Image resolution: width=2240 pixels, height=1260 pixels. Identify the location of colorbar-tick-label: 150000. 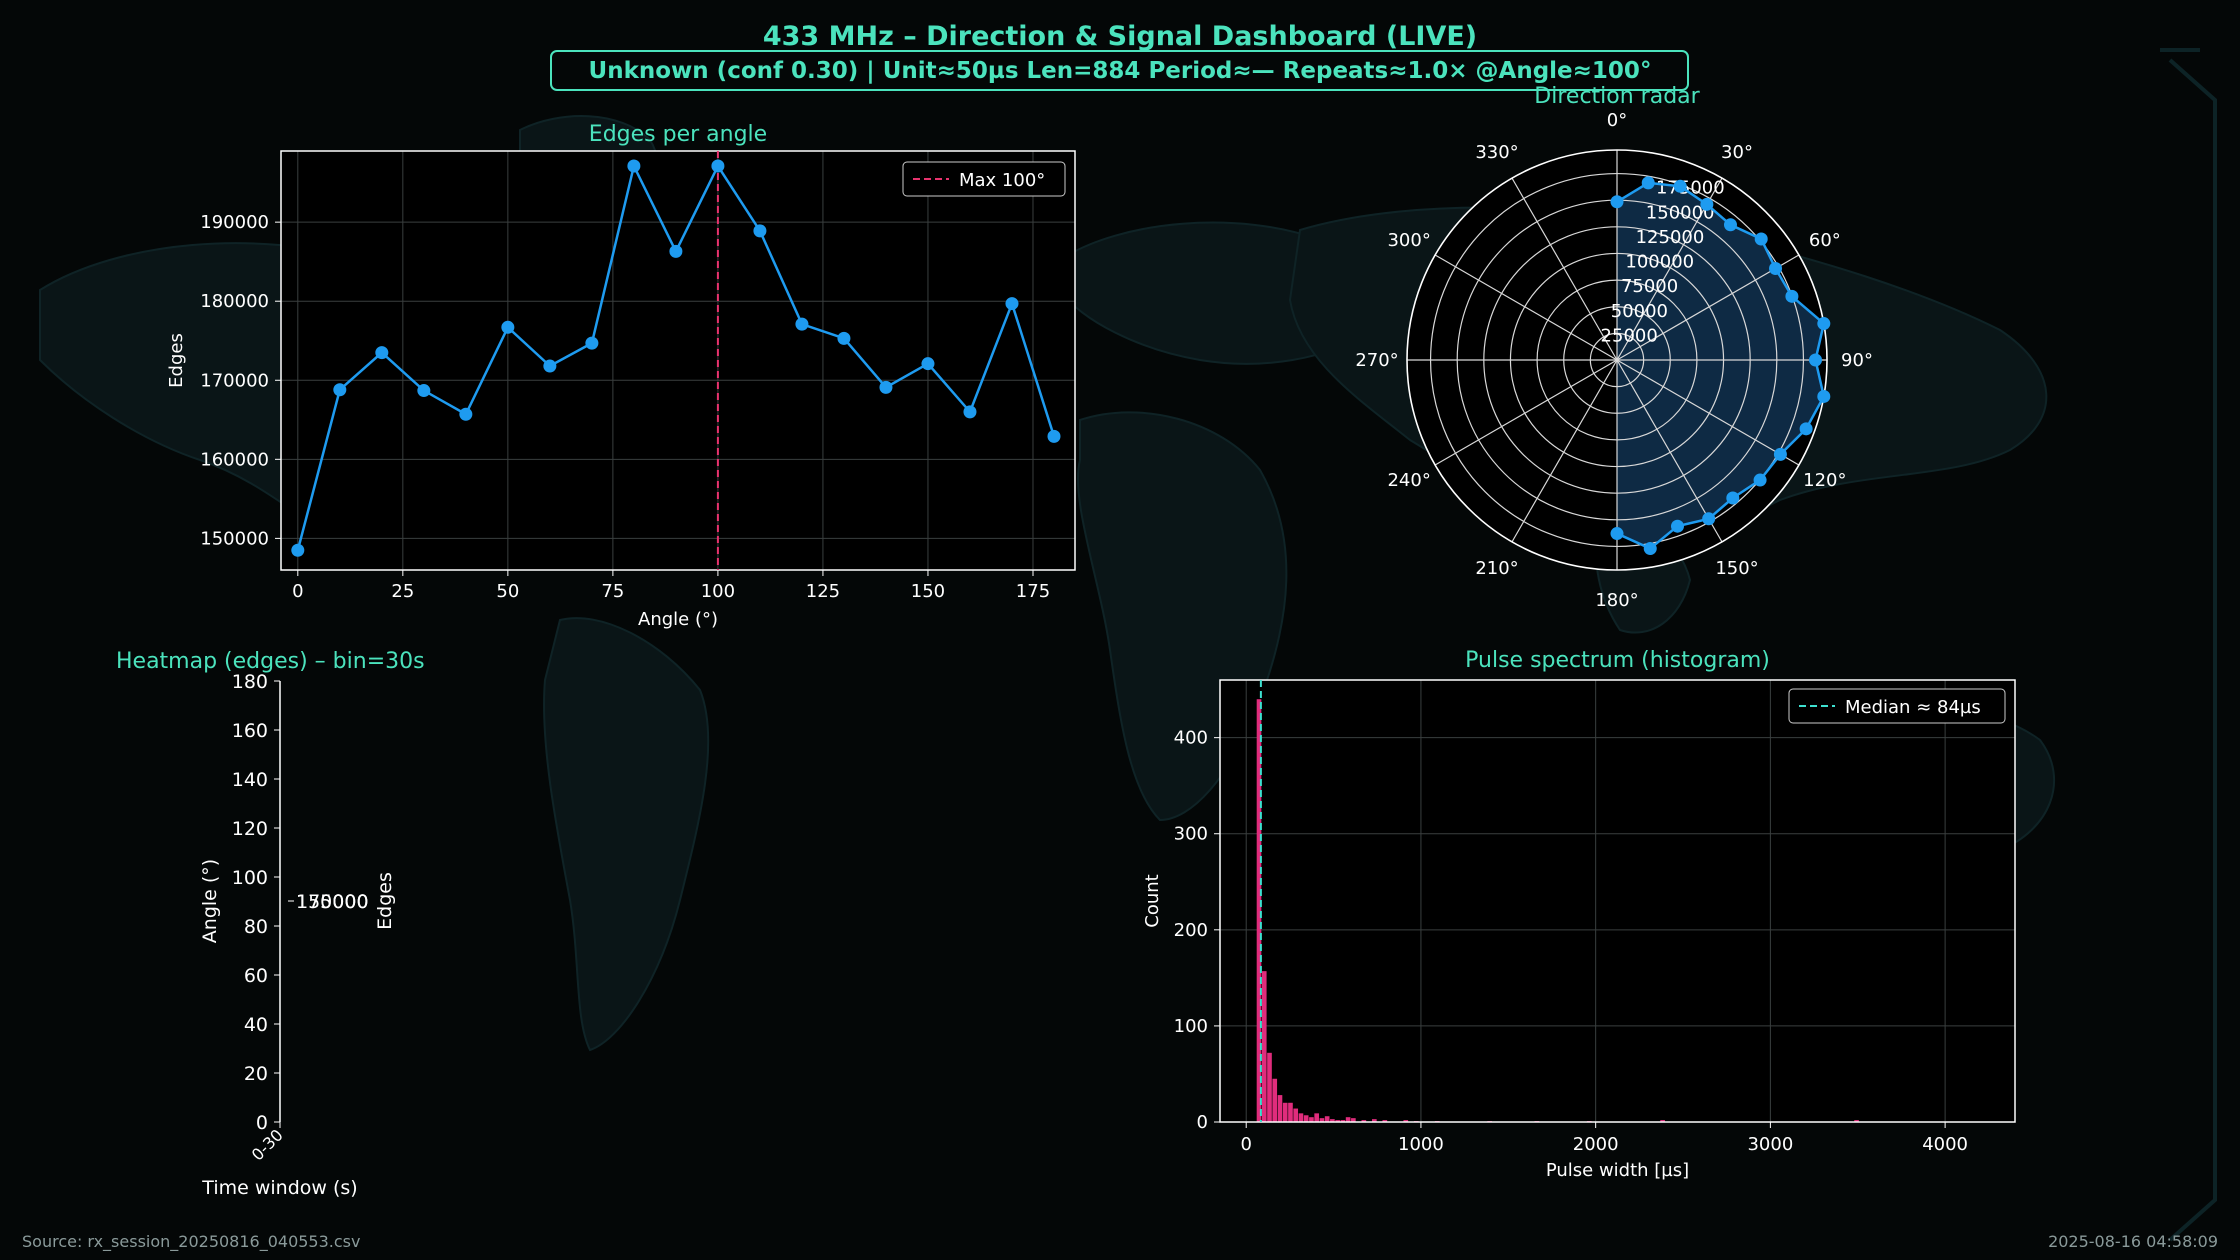
(332, 902).